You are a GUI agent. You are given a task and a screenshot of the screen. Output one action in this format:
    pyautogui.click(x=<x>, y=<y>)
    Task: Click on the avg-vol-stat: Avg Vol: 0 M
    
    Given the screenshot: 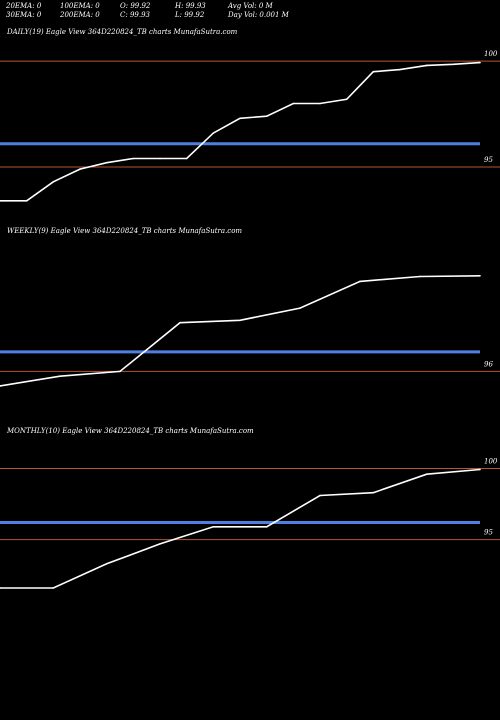 What is the action you would take?
    pyautogui.click(x=250, y=6)
    